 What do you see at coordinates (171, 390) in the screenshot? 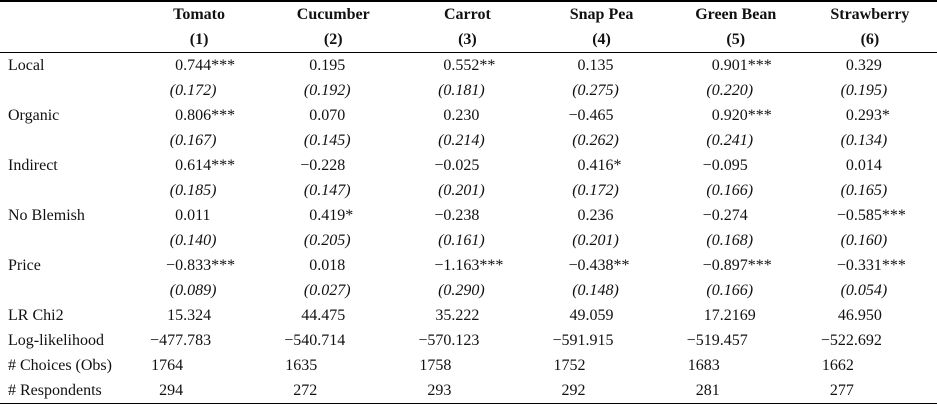
I see `value-integer-part: 294` at bounding box center [171, 390].